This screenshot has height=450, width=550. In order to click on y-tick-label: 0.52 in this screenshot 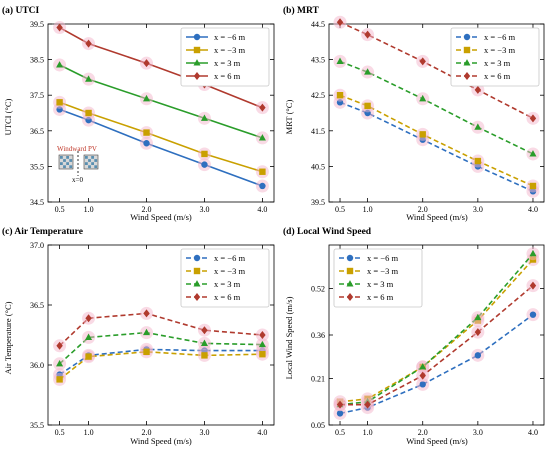, I will do `click(318, 289)`.